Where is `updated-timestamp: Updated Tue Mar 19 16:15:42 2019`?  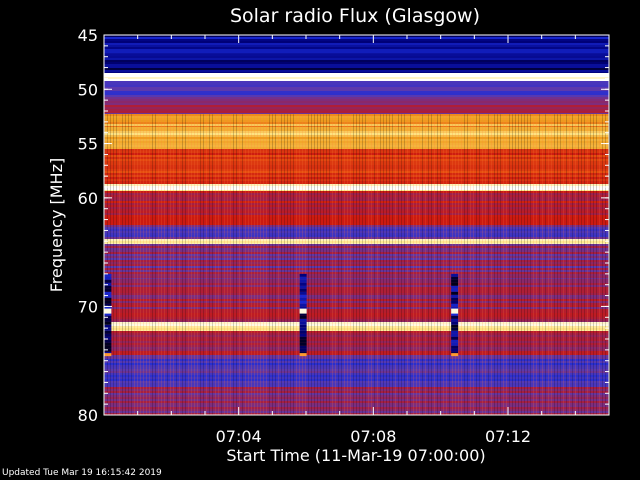
updated-timestamp: Updated Tue Mar 19 16:15:42 2019 is located at coordinates (82, 473).